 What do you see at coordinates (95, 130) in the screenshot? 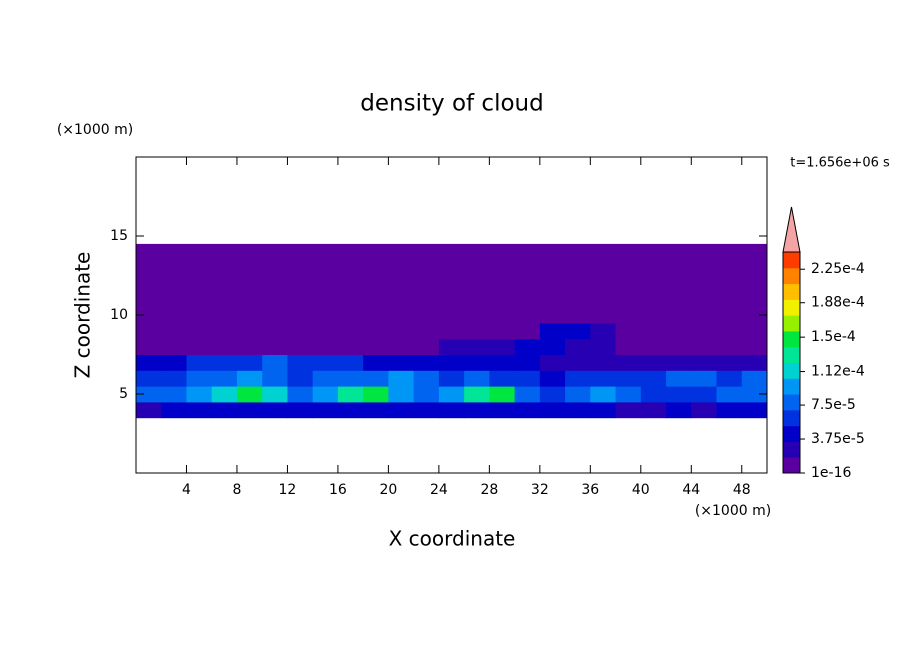
I see `y-unit: (×1000 m)` at bounding box center [95, 130].